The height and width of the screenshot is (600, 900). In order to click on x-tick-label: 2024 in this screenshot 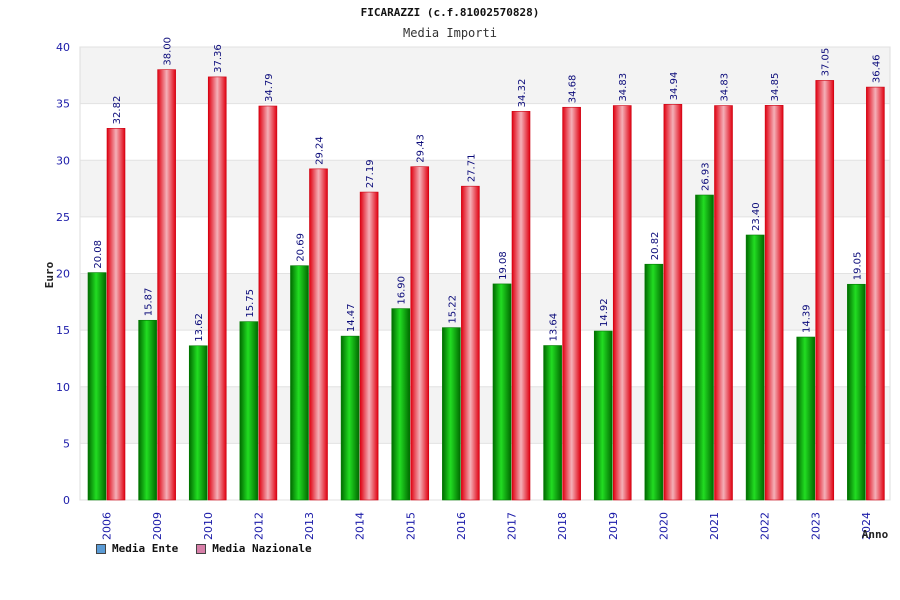, I will do `click(866, 526)`.